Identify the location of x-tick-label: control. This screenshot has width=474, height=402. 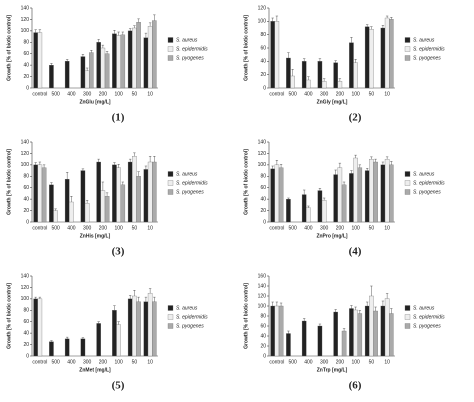
(276, 94).